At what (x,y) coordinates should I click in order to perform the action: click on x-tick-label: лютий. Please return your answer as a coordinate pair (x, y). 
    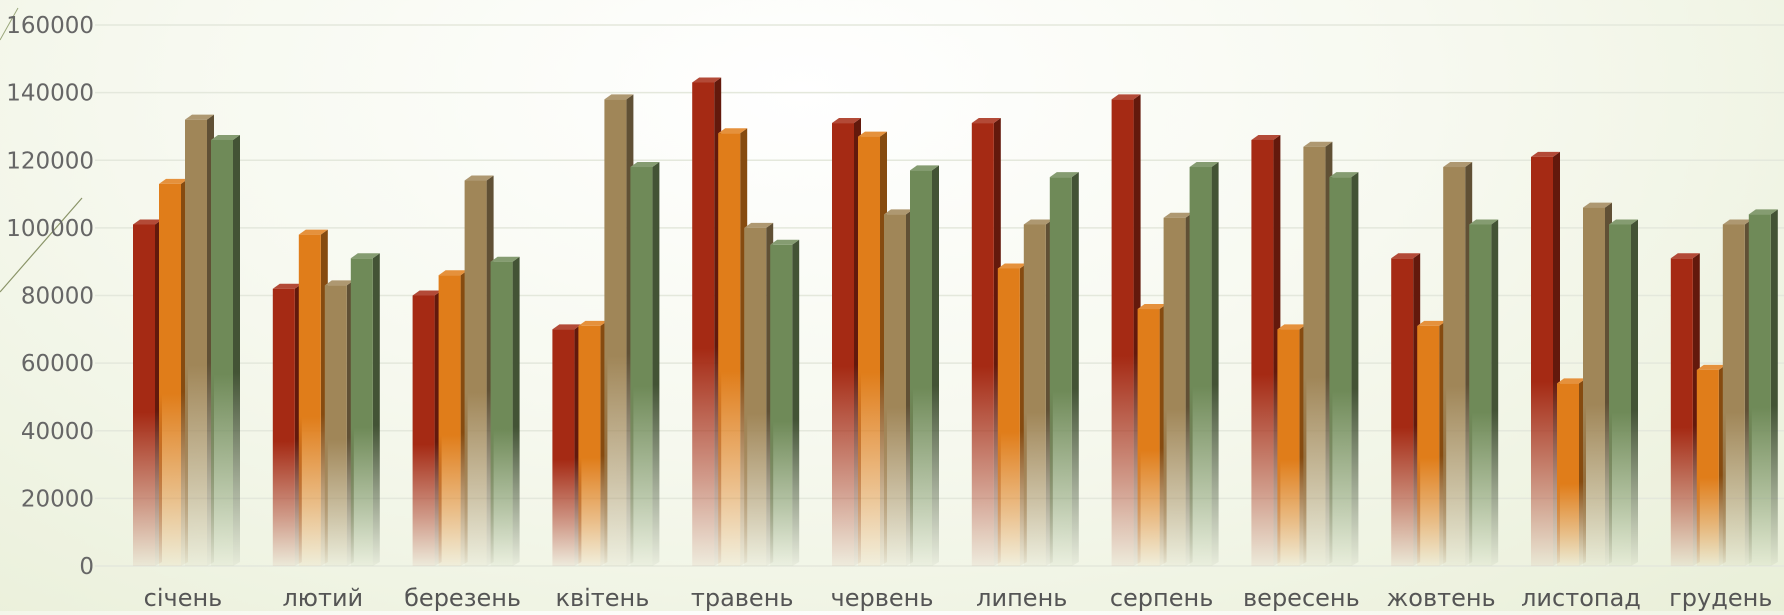
    Looking at the image, I should click on (322, 597).